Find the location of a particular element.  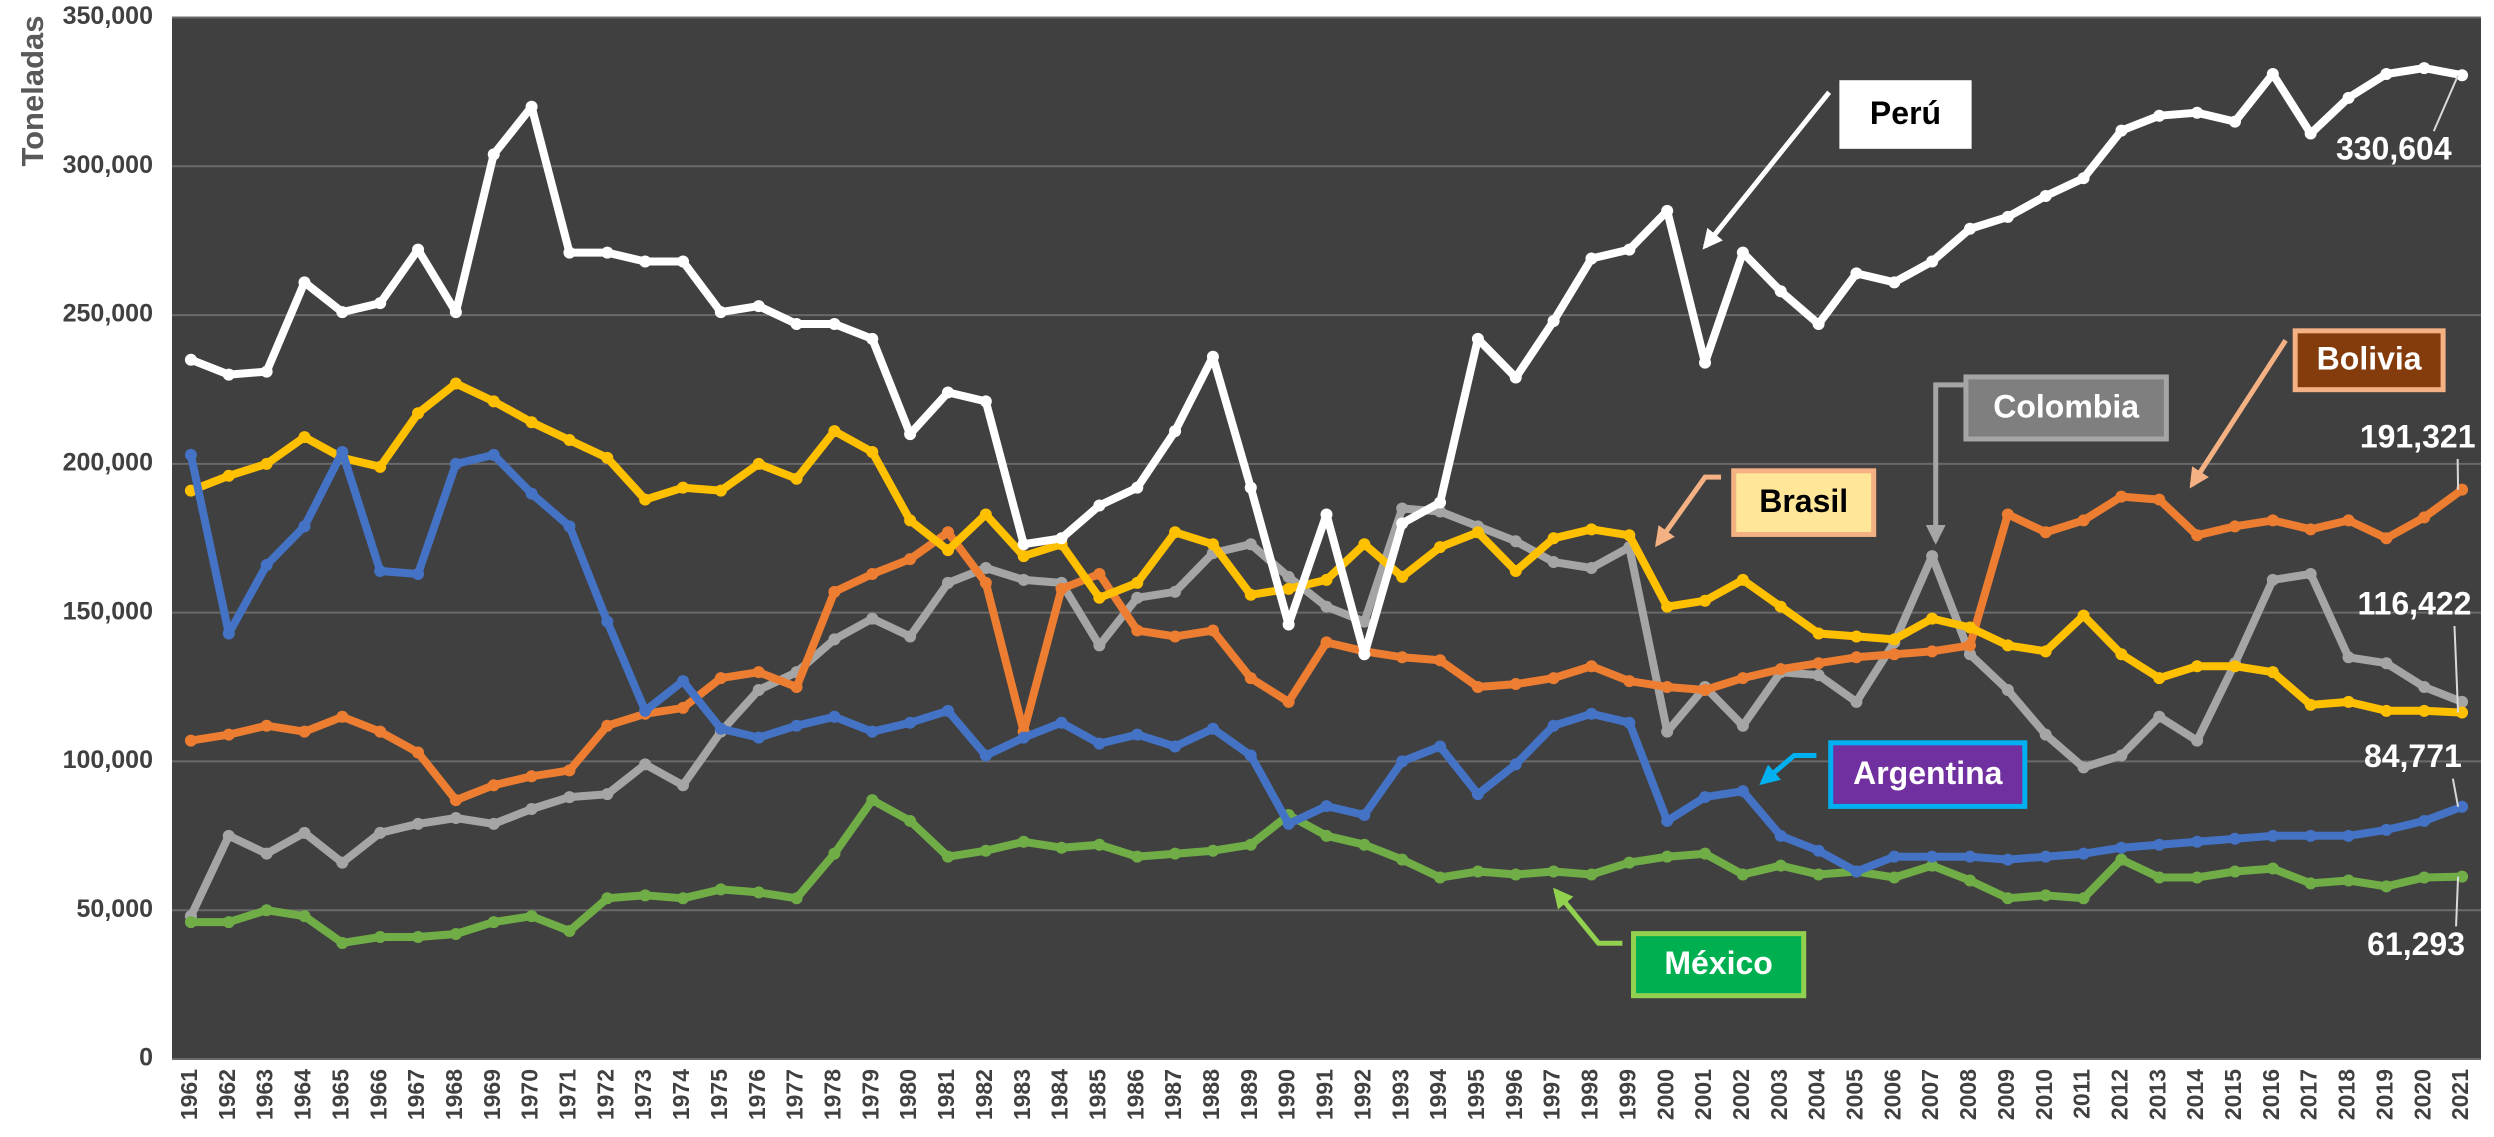

x-tick-label: 1992 is located at coordinates (1362, 1094).